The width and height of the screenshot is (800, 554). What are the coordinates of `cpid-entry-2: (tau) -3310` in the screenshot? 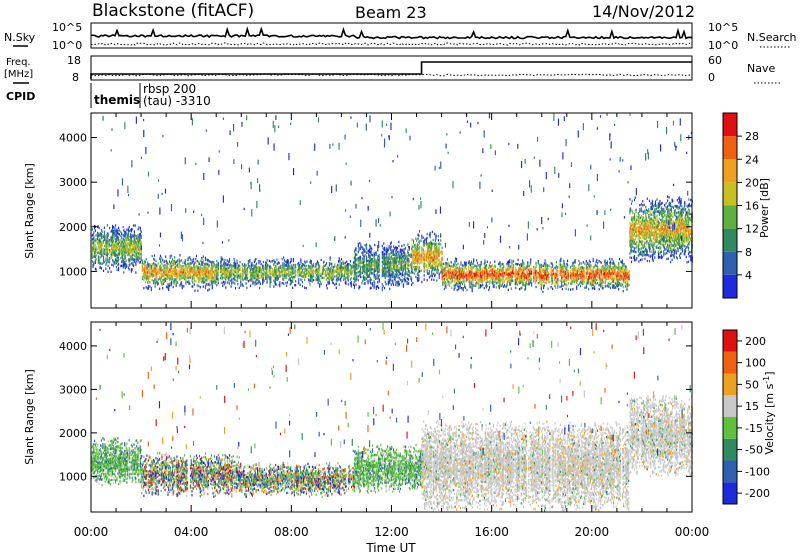 It's located at (177, 101).